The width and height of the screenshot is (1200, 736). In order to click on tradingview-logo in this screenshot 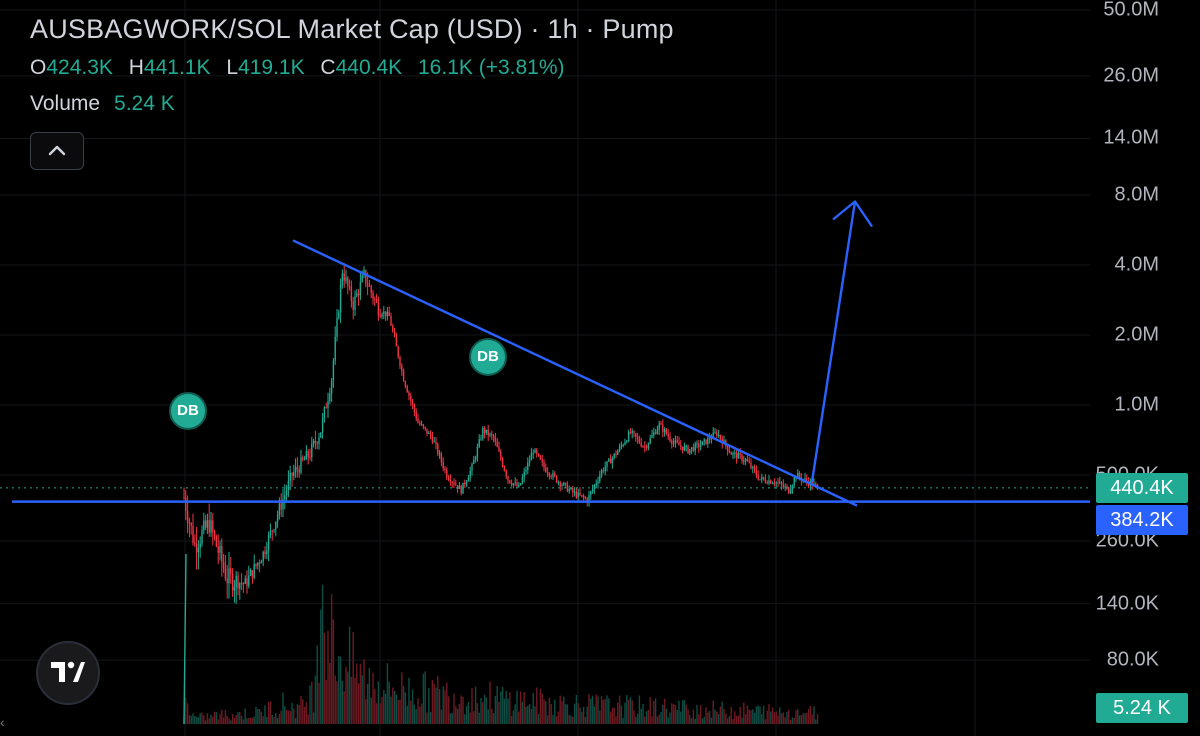, I will do `click(68, 673)`.